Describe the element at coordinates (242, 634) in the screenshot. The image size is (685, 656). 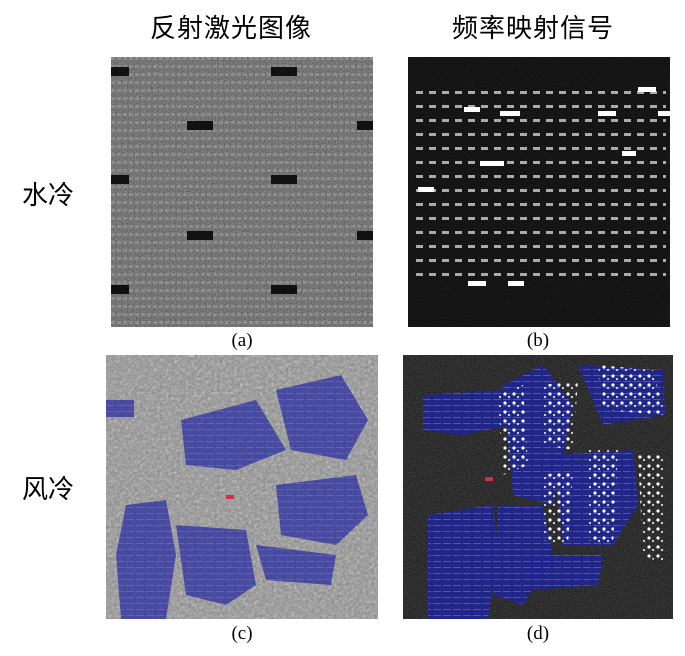
I see `caption-c: (c)` at that location.